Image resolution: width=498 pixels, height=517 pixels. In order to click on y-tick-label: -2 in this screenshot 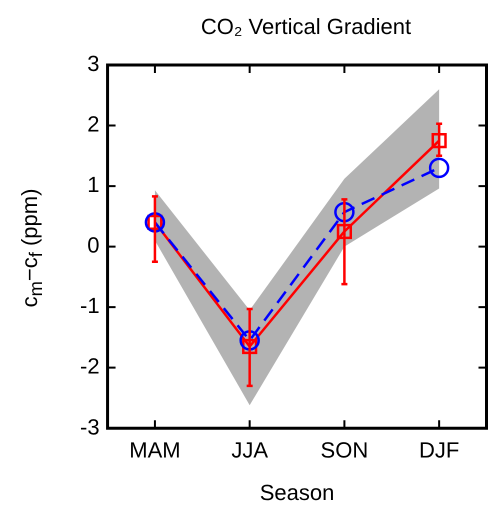, I will do `click(90, 366)`.